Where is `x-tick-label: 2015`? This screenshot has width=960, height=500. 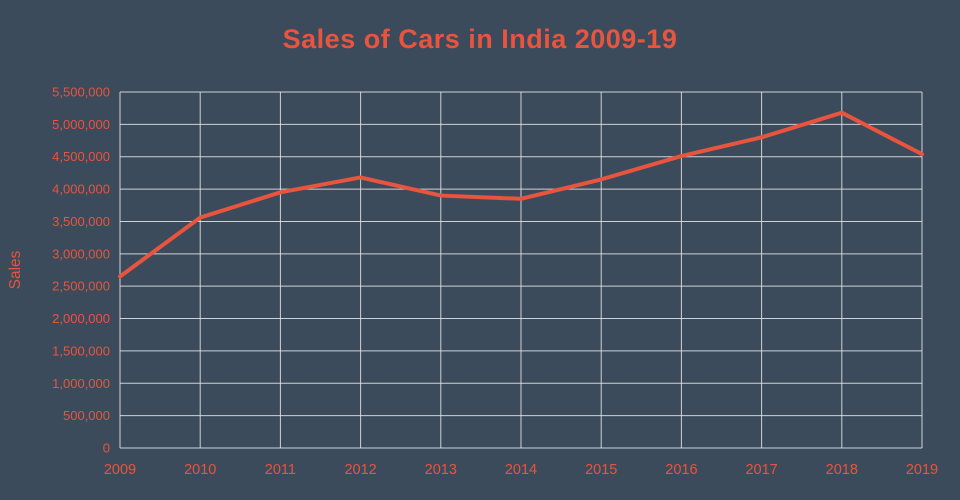 x-tick-label: 2015 is located at coordinates (601, 470).